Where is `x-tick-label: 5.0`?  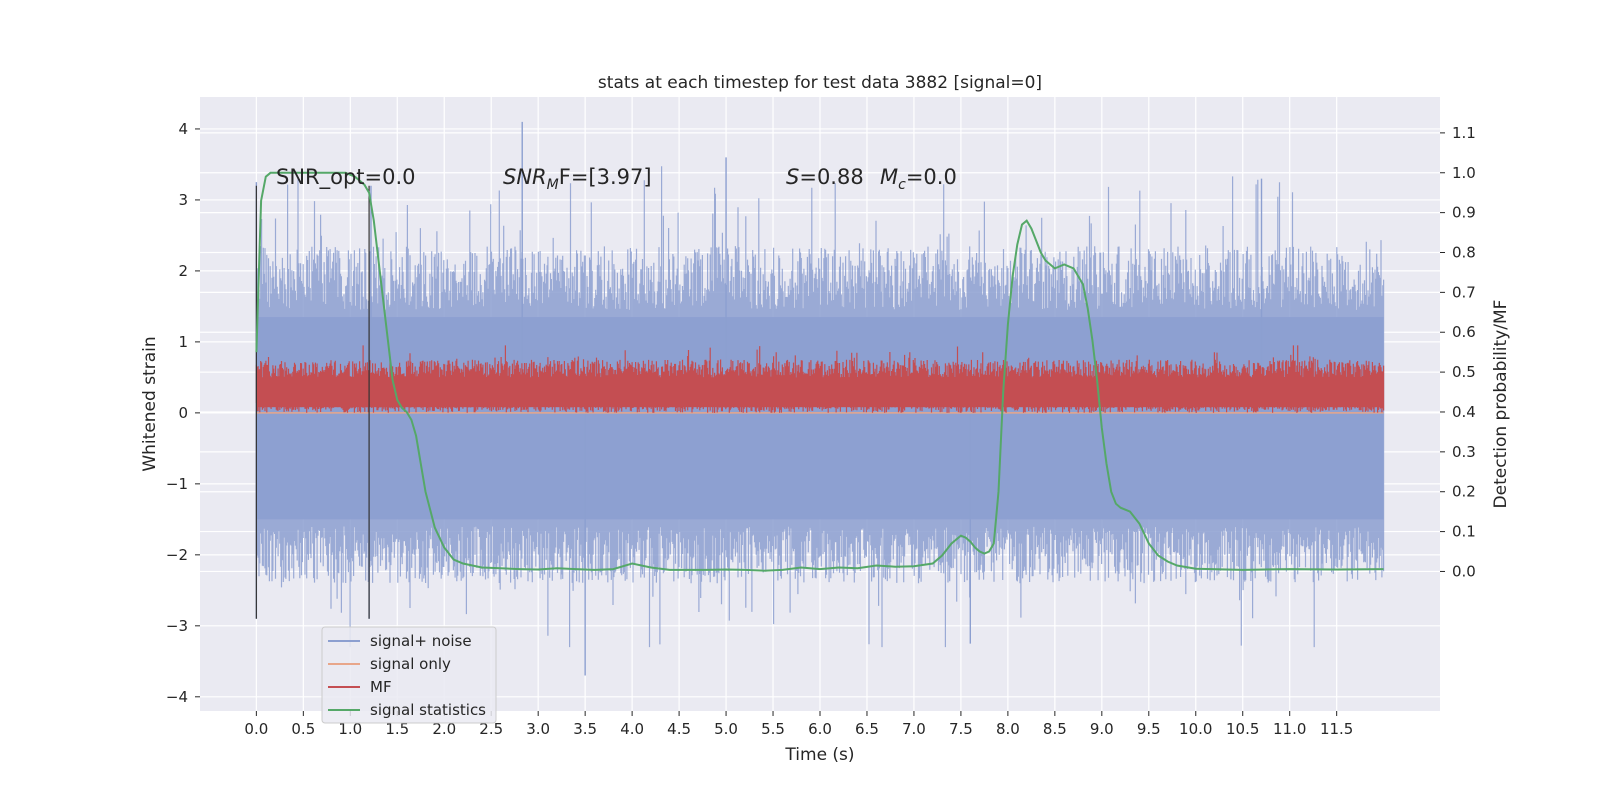
x-tick-label: 5.0 is located at coordinates (726, 729).